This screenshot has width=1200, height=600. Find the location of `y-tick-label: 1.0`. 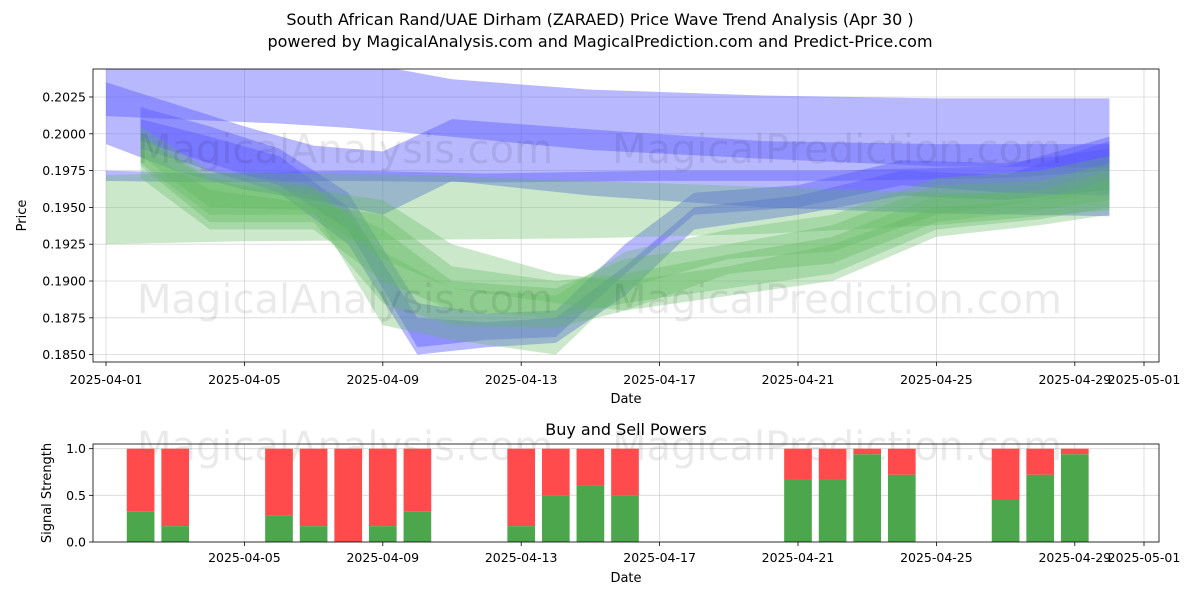

y-tick-label: 1.0 is located at coordinates (76, 448).